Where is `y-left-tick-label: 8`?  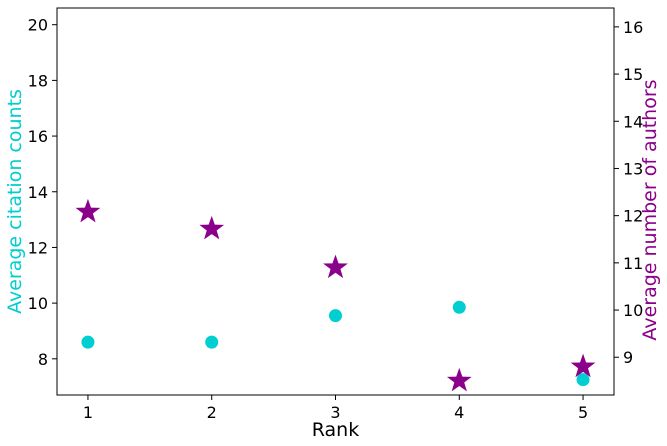 y-left-tick-label: 8 is located at coordinates (43, 359).